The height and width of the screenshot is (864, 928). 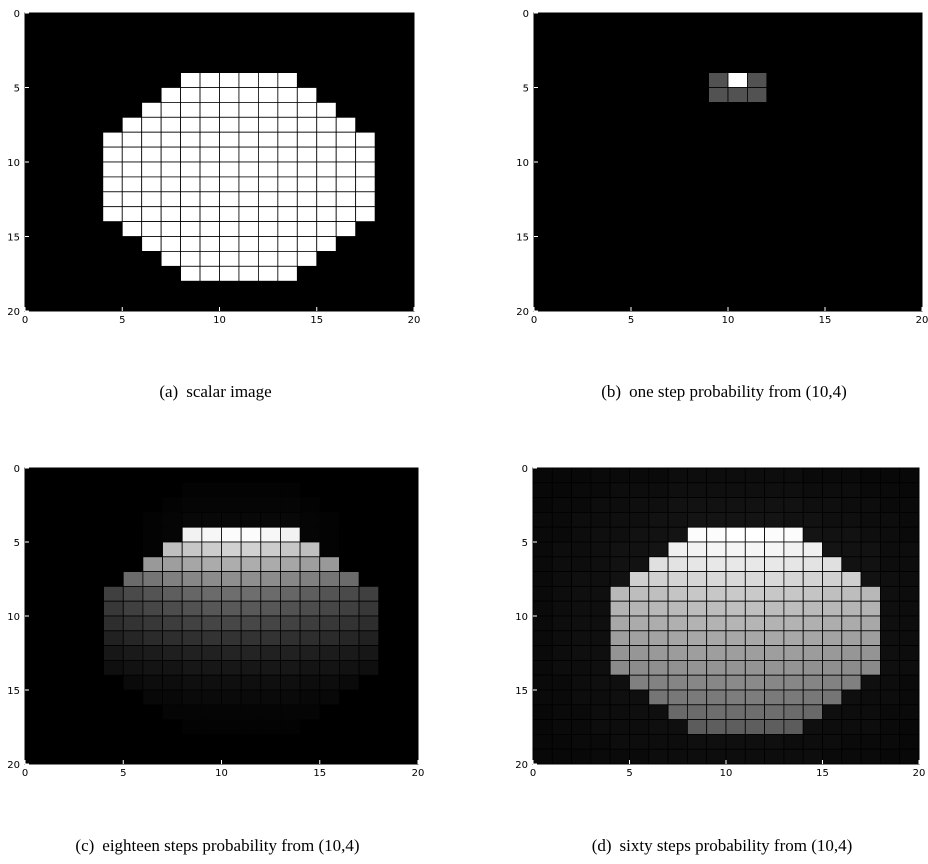 I want to click on y-tick-label: 0, so click(x=526, y=14).